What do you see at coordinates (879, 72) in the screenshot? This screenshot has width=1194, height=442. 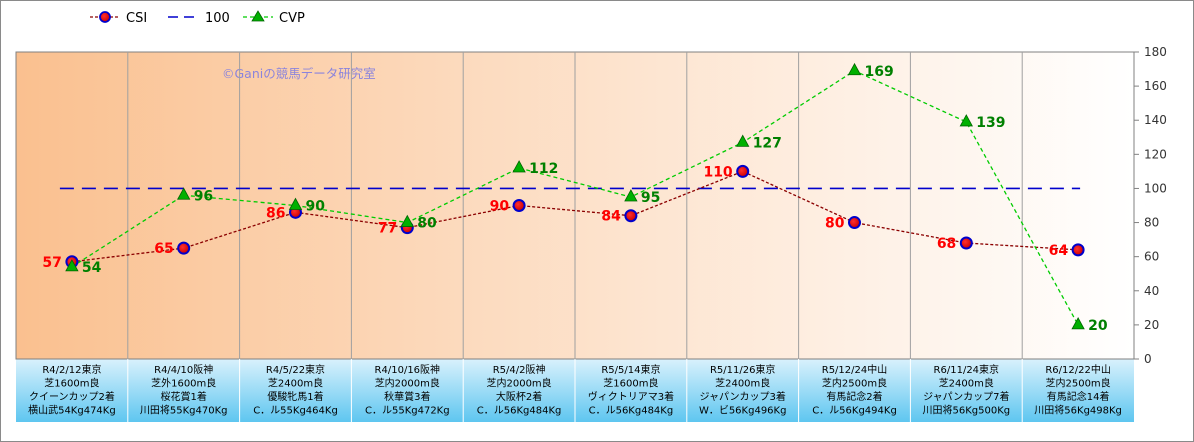 I see `cvp-data-label: 169` at bounding box center [879, 72].